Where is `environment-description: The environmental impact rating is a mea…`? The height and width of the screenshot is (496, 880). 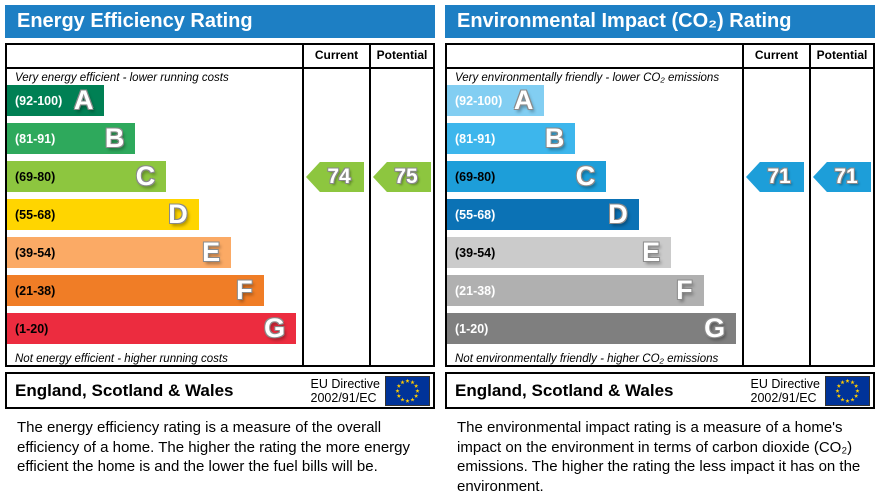 environment-description: The environmental impact rating is a mea… is located at coordinates (659, 457).